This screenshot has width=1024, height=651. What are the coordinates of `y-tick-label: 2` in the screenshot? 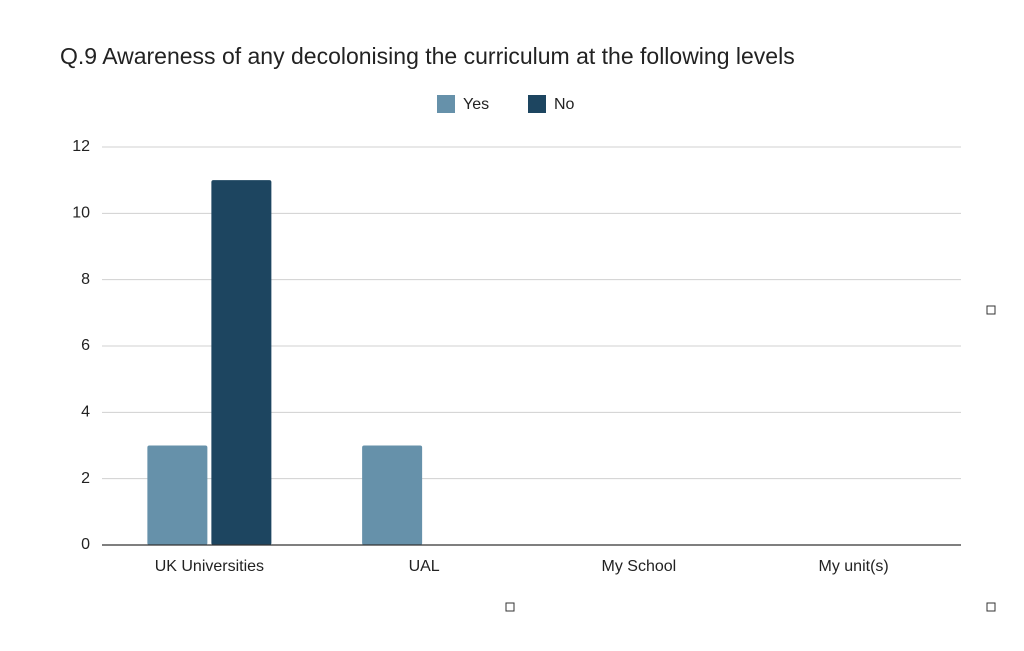 It's located at (85, 478).